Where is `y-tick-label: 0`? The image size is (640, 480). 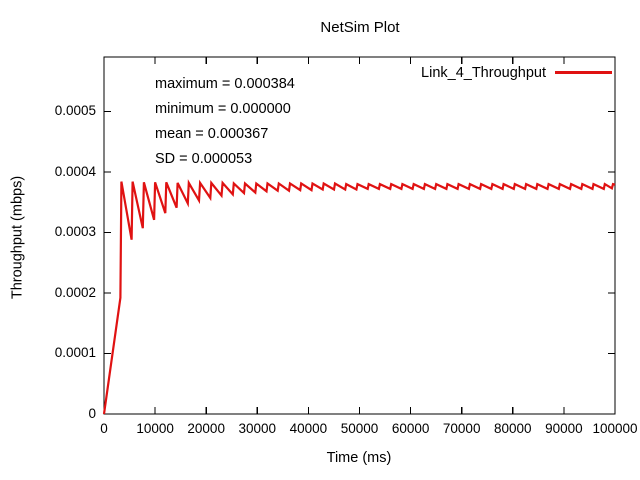
y-tick-label: 0 is located at coordinates (92, 413).